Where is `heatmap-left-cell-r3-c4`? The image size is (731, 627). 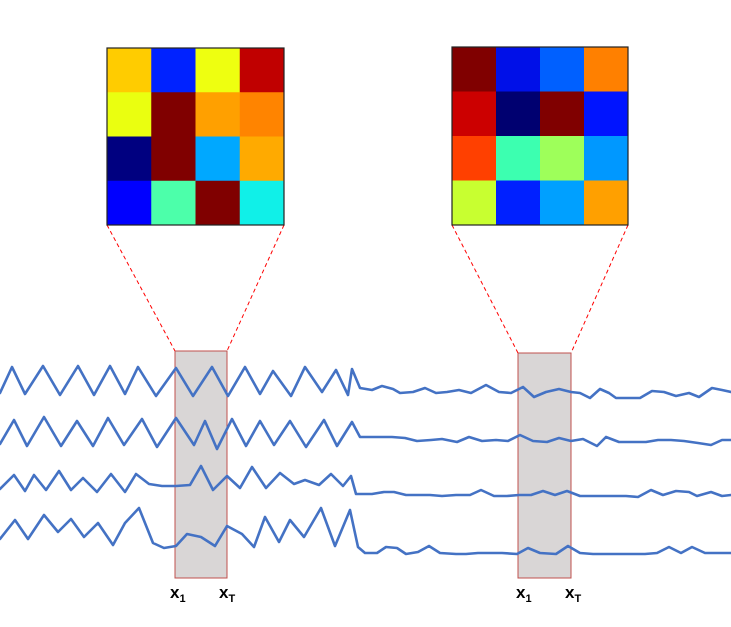
heatmap-left-cell-r3-c4 is located at coordinates (262, 159).